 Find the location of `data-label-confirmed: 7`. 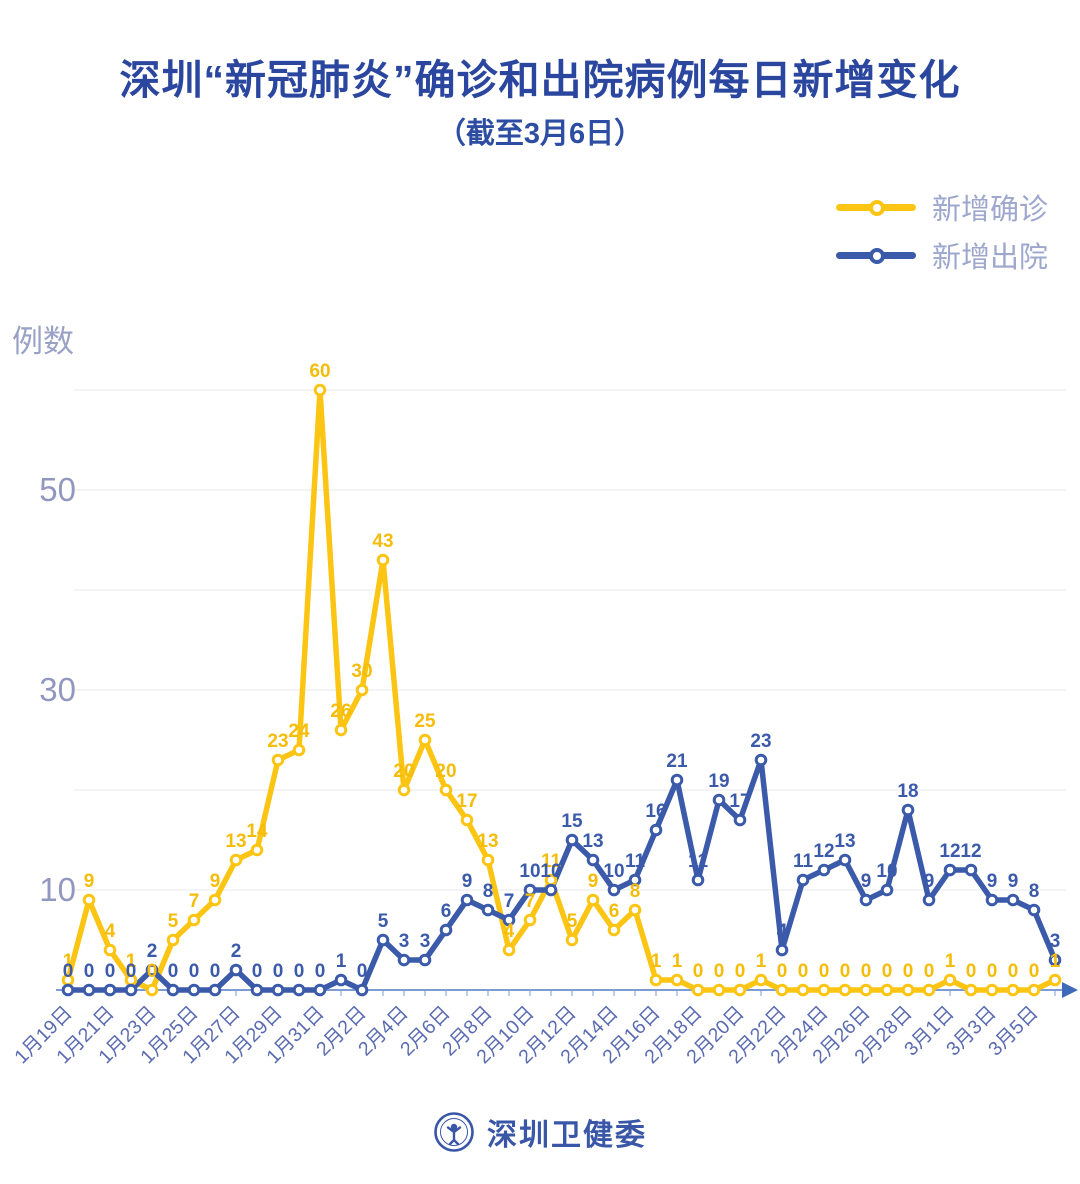

data-label-confirmed: 7 is located at coordinates (530, 901).